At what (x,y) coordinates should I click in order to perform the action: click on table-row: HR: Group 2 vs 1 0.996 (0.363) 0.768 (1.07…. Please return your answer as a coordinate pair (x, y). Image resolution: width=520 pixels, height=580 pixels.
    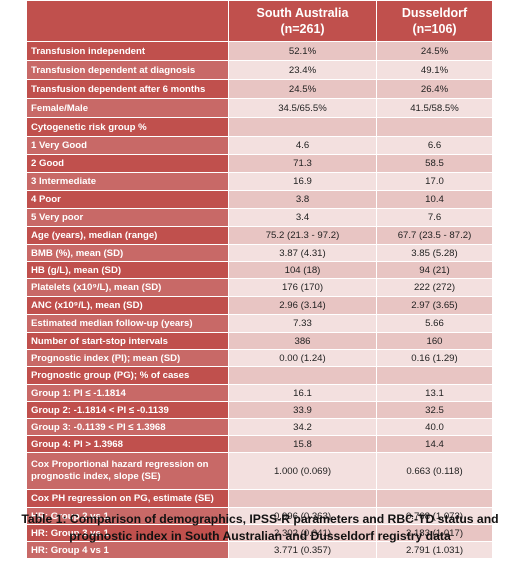
    Looking at the image, I should click on (260, 516).